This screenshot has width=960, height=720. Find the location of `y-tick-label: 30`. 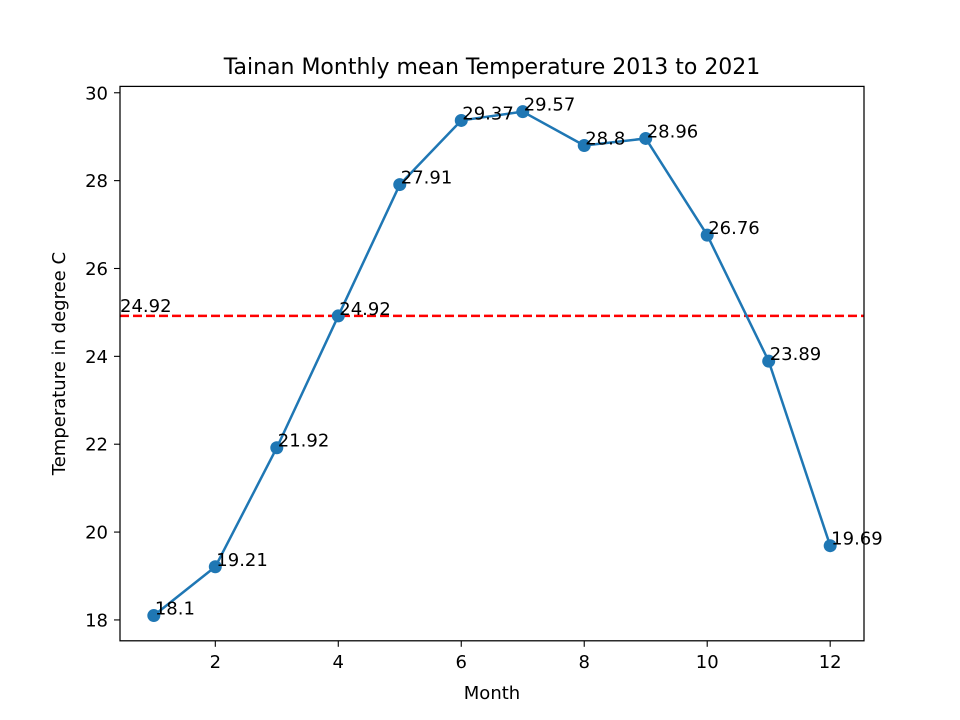

y-tick-label: 30 is located at coordinates (96, 93).